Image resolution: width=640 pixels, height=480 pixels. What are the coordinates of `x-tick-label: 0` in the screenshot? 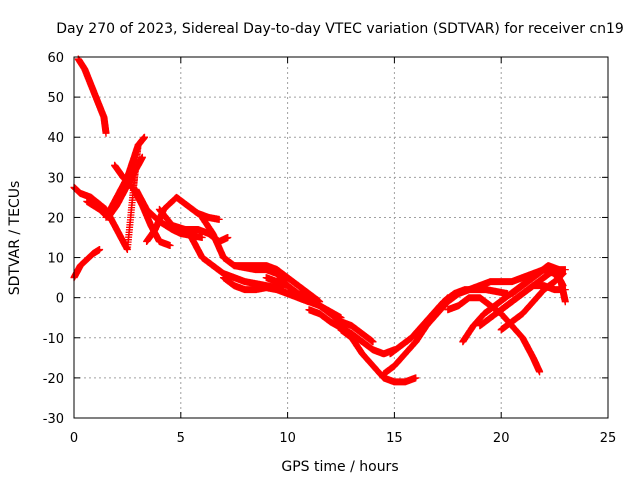 It's located at (74, 438).